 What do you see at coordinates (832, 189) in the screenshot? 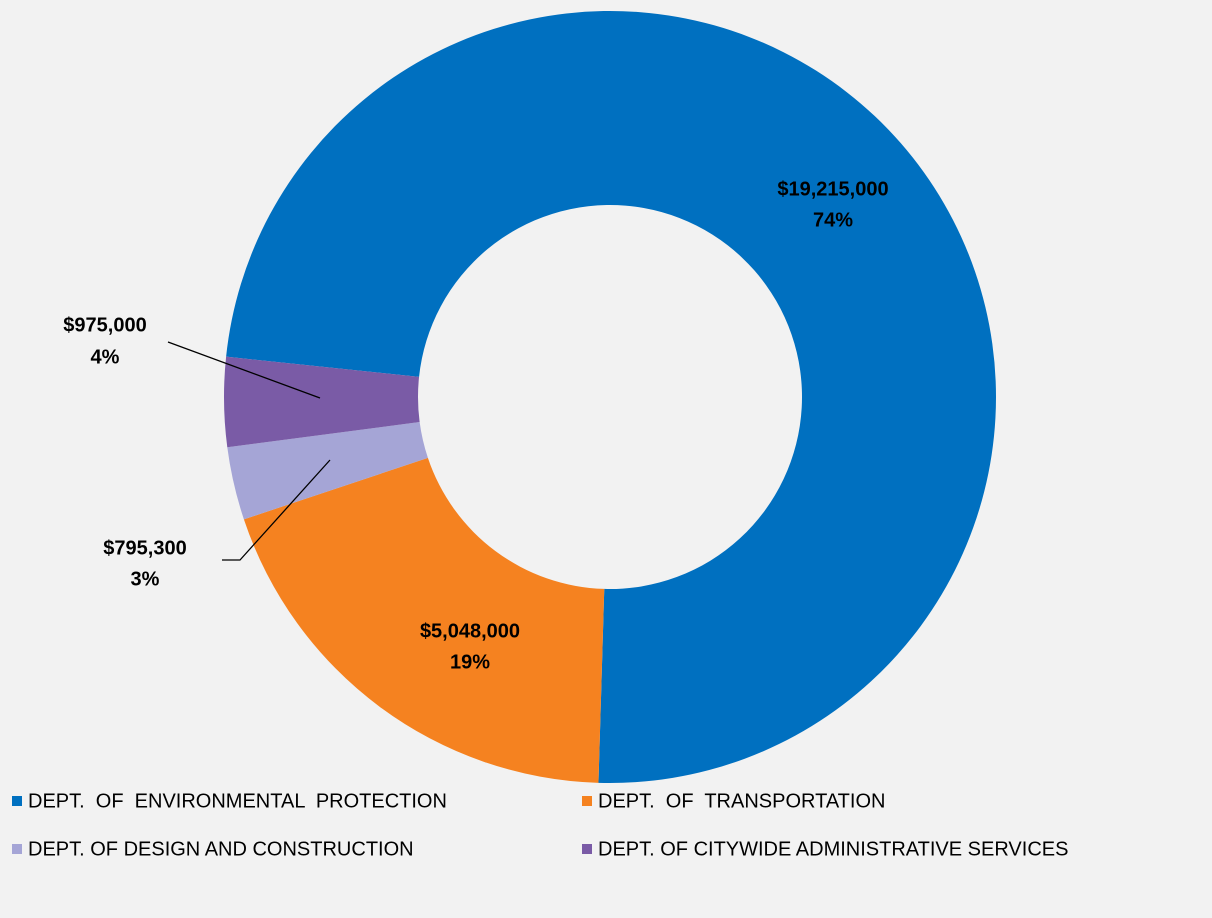
I see `data-label: $19,215,000` at bounding box center [832, 189].